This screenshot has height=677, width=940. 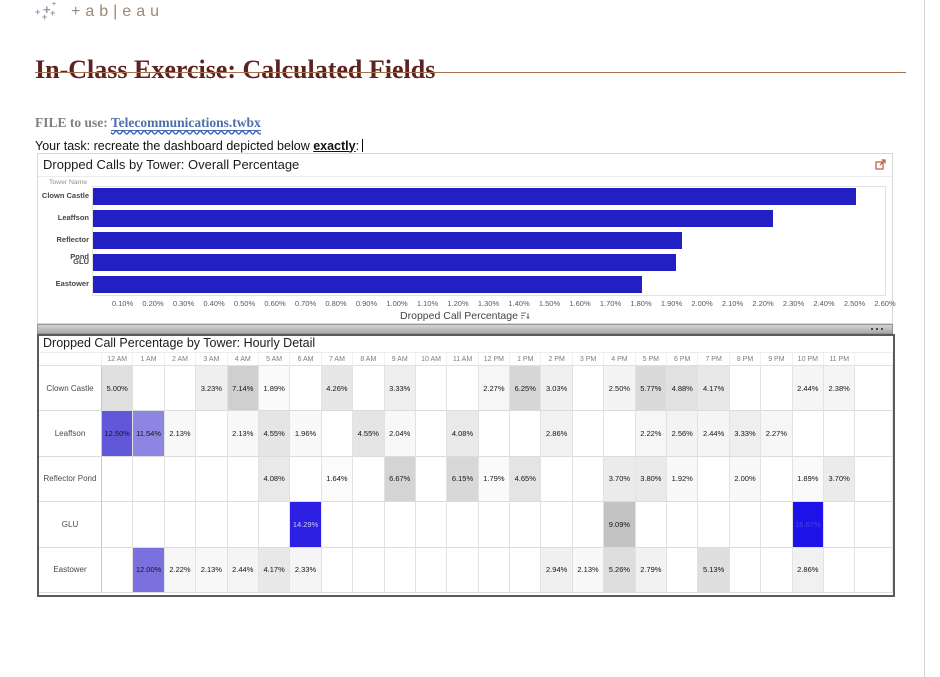 What do you see at coordinates (808, 525) in the screenshot?
I see `heatmap-cell: 16.67%` at bounding box center [808, 525].